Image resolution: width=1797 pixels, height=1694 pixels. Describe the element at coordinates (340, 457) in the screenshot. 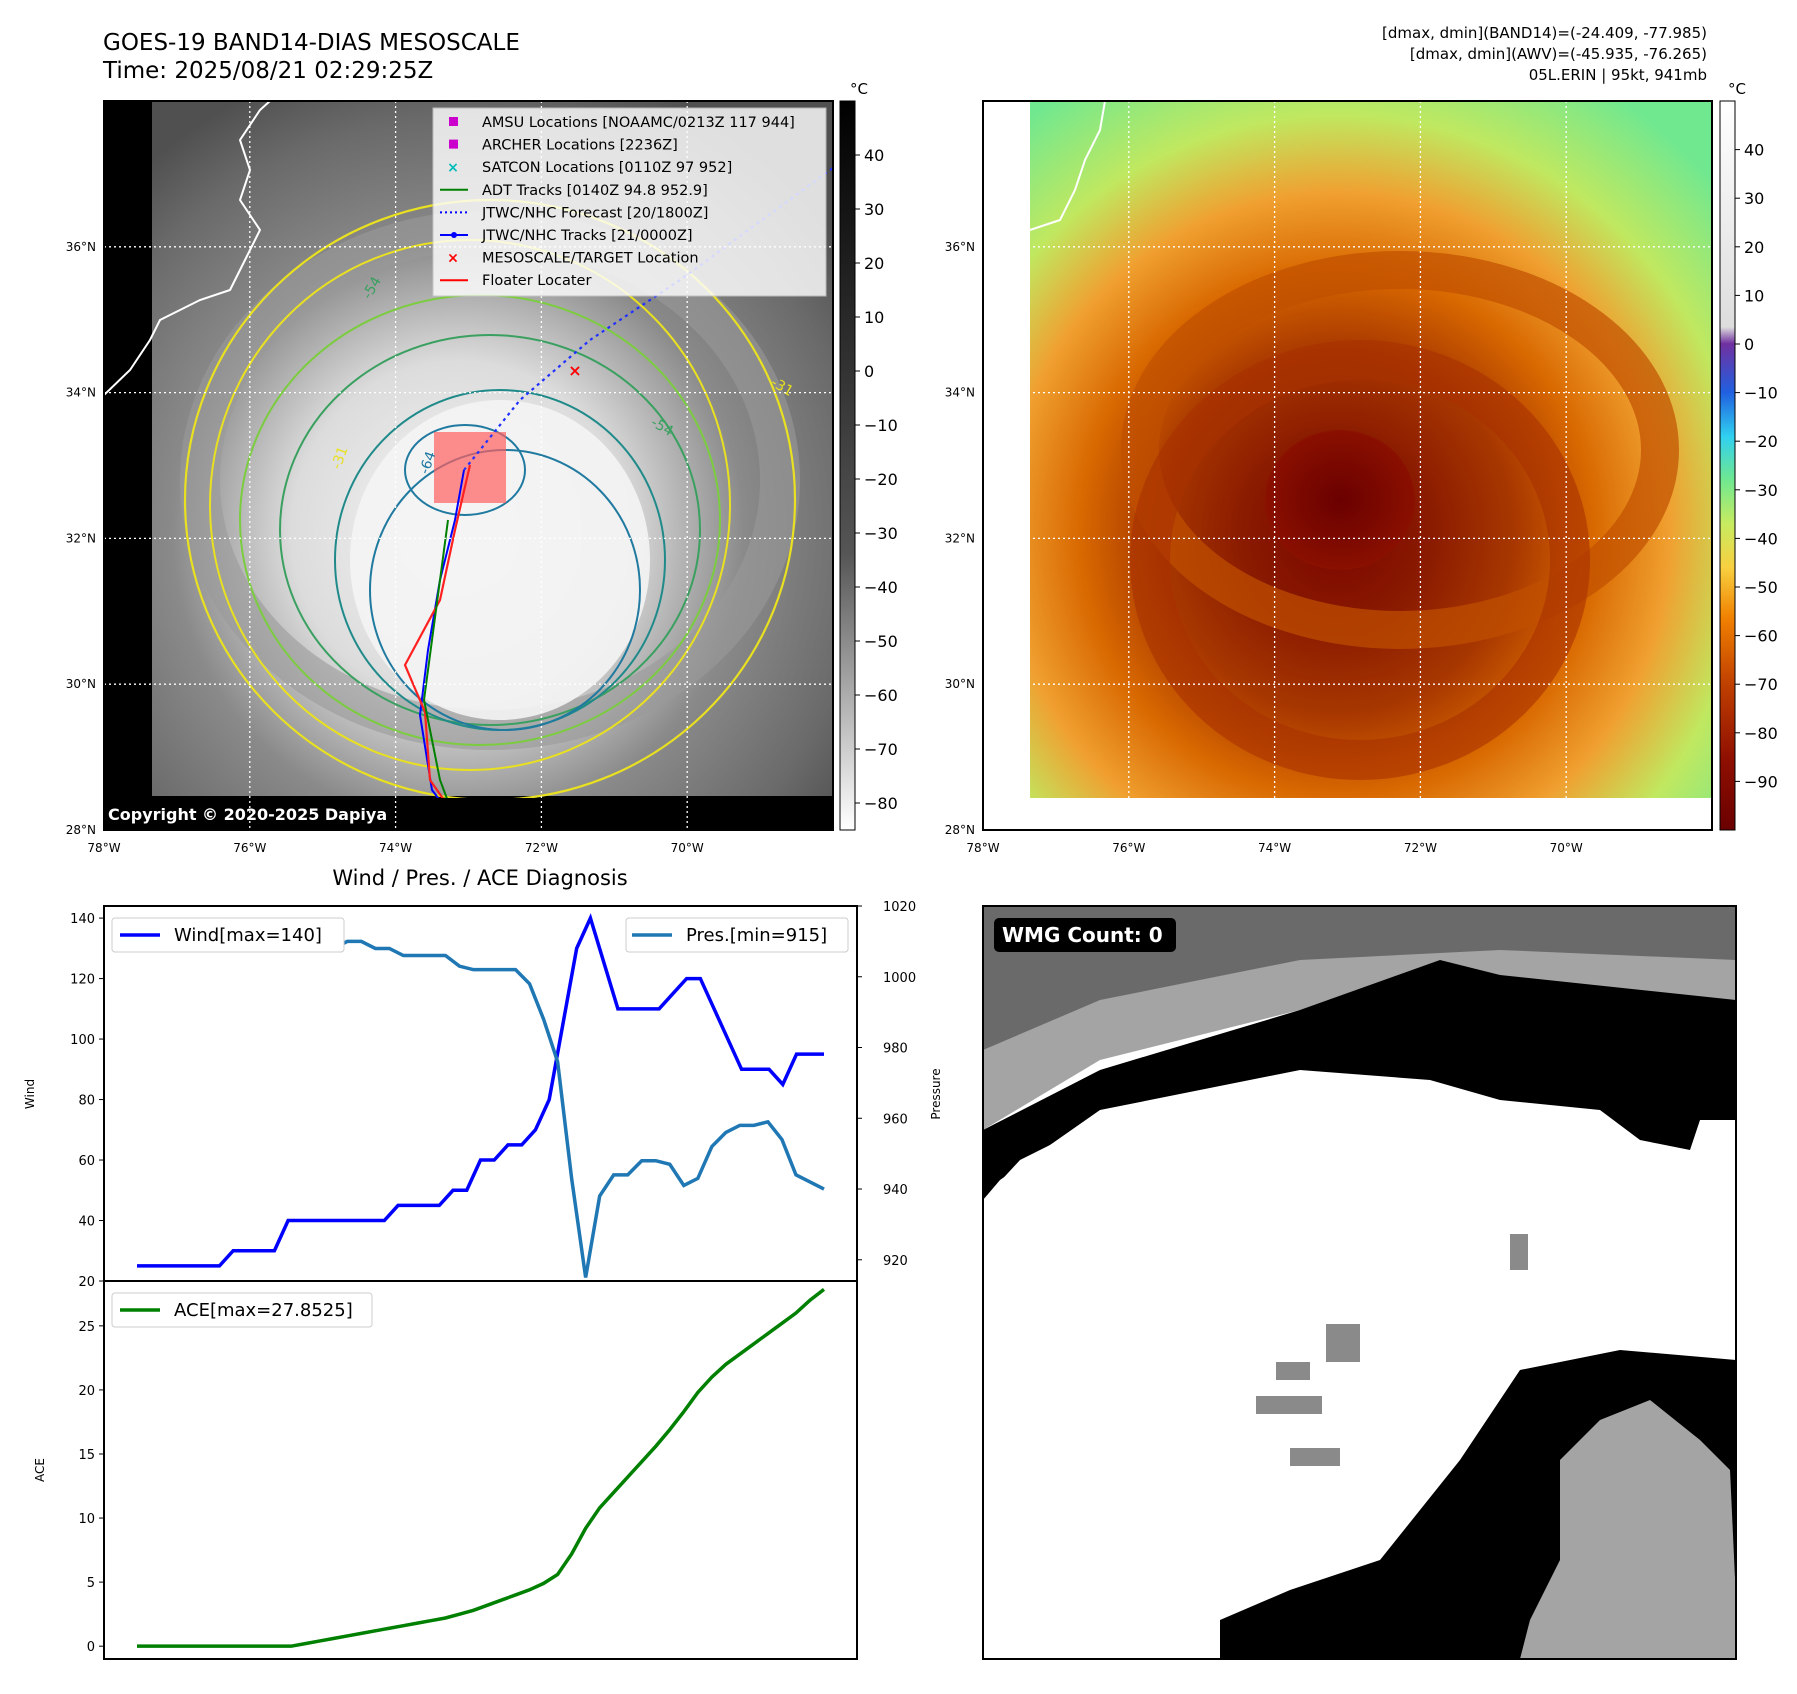

I see `contour-label-2: -31` at that location.